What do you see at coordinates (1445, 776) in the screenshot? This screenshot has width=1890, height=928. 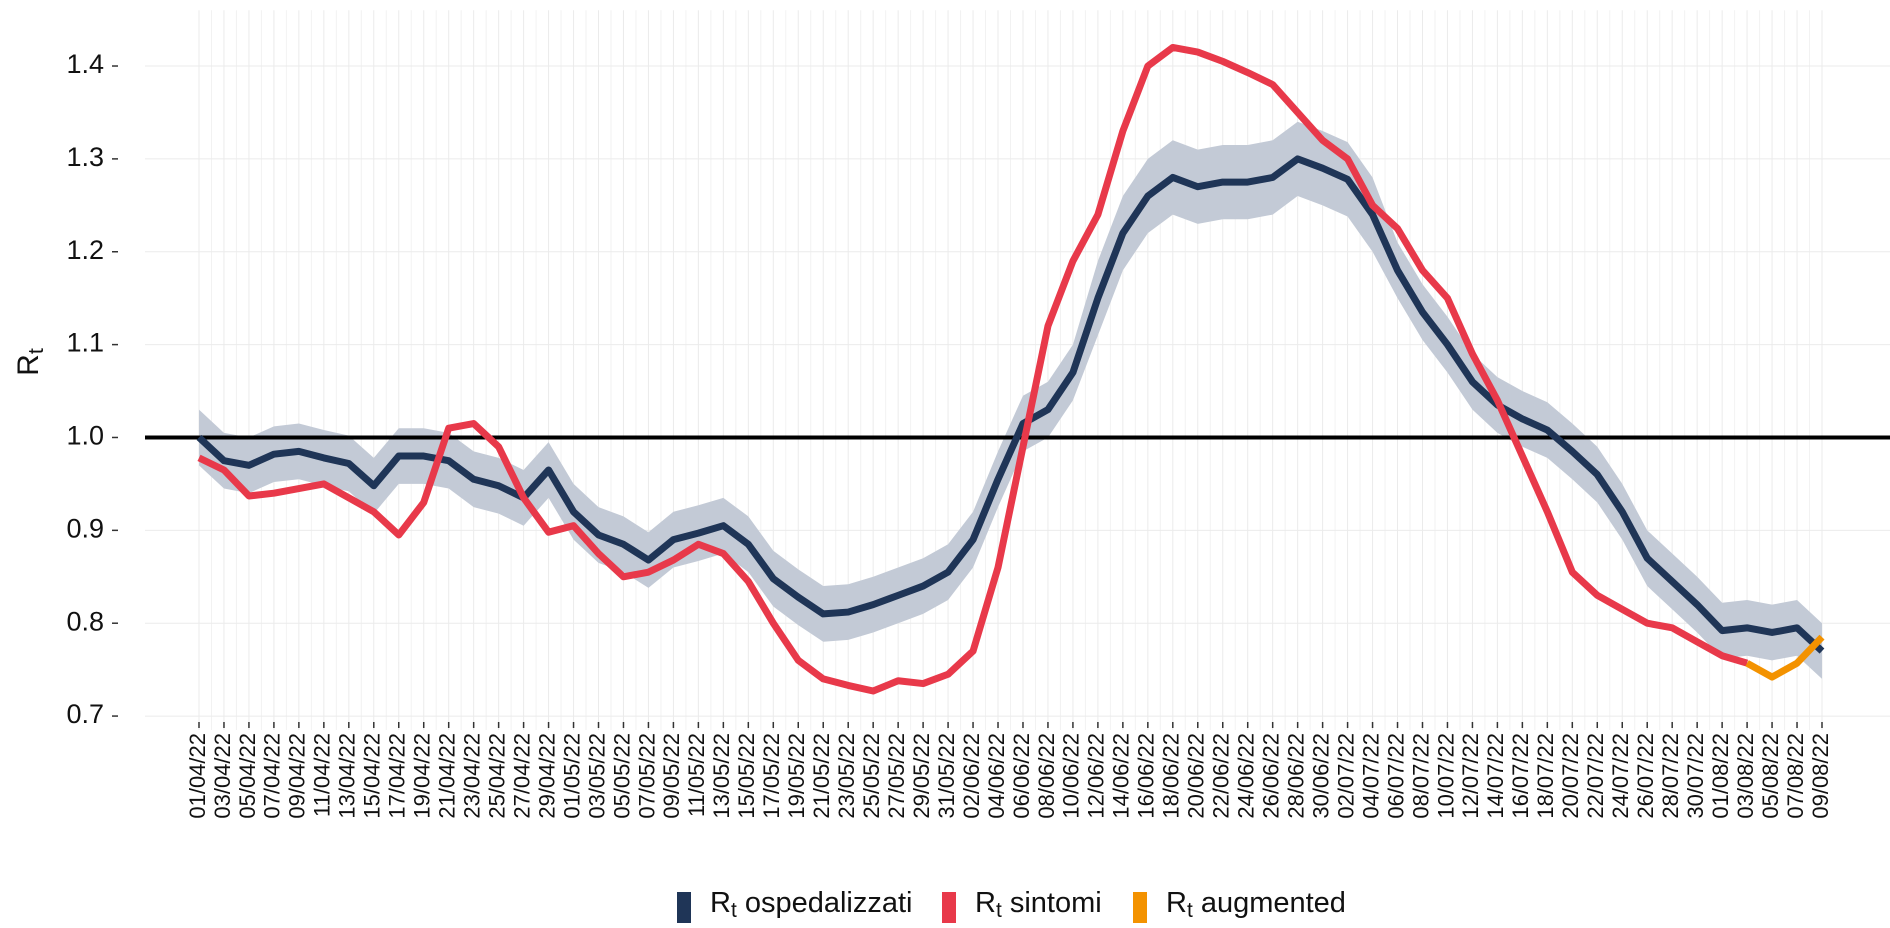 I see `x-tick-label: 10/07/22` at bounding box center [1445, 776].